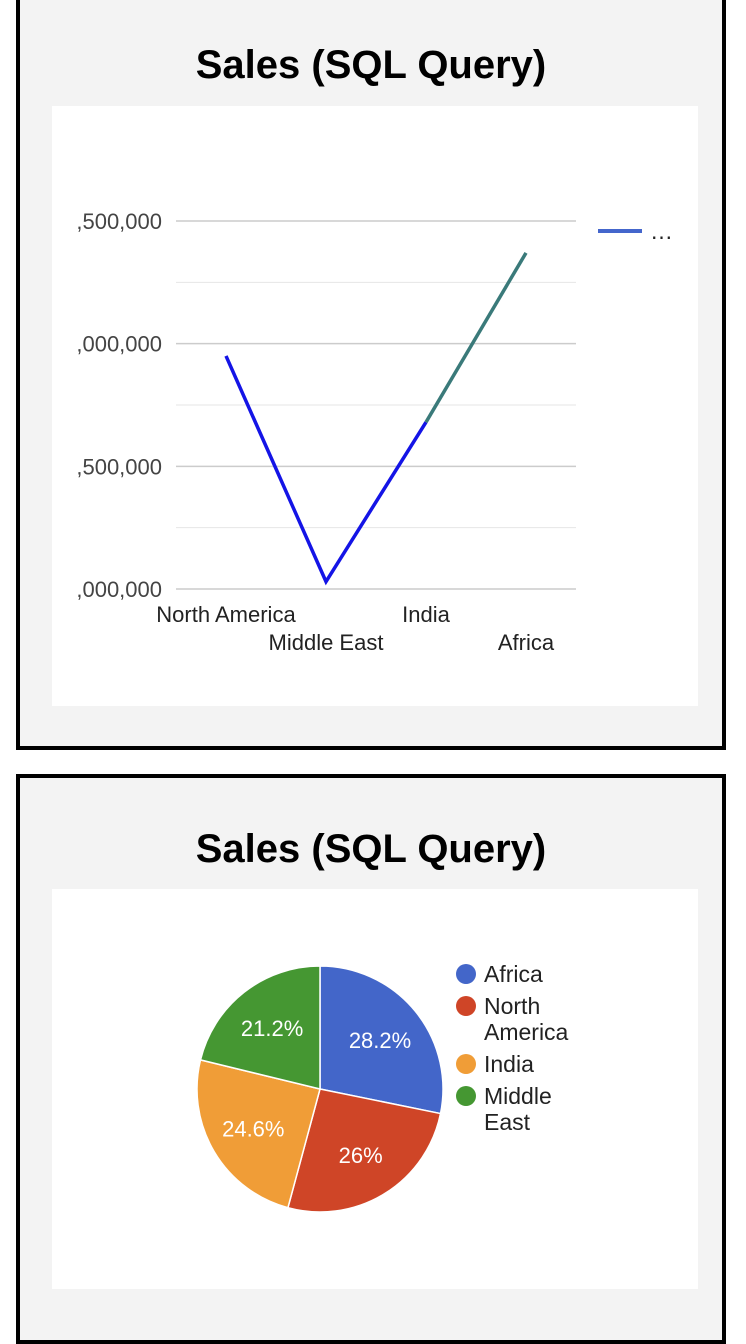 Image resolution: width=746 pixels, height=1344 pixels. What do you see at coordinates (371, 65) in the screenshot?
I see `line-chart-title: Sales (SQL Query)` at bounding box center [371, 65].